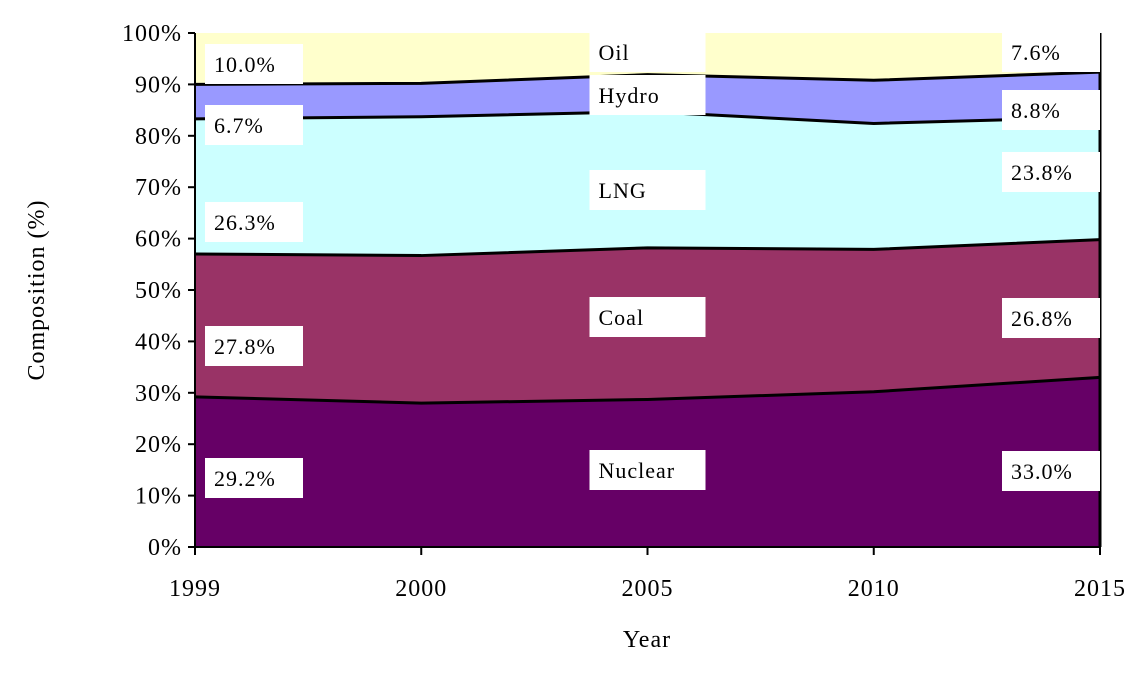 The image size is (1142, 678). I want to click on value-label-nuclear-2015: 33.0%, so click(1042, 471).